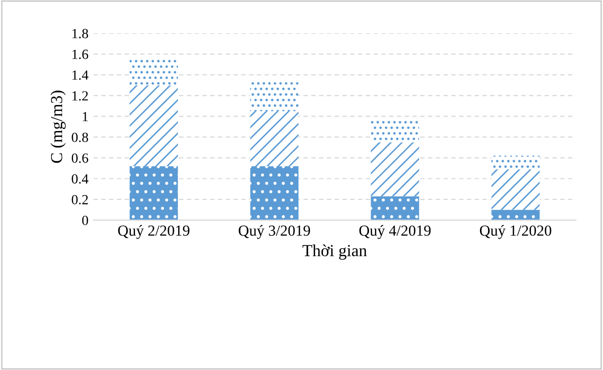 The width and height of the screenshot is (603, 370). I want to click on y-tick-label: 1, so click(85, 117).